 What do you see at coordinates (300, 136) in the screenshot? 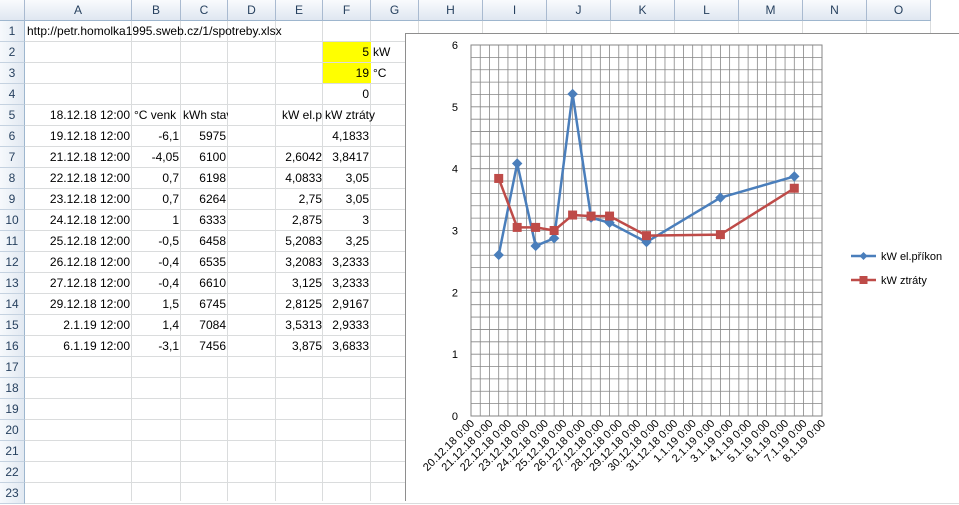
I see `cell-e6` at bounding box center [300, 136].